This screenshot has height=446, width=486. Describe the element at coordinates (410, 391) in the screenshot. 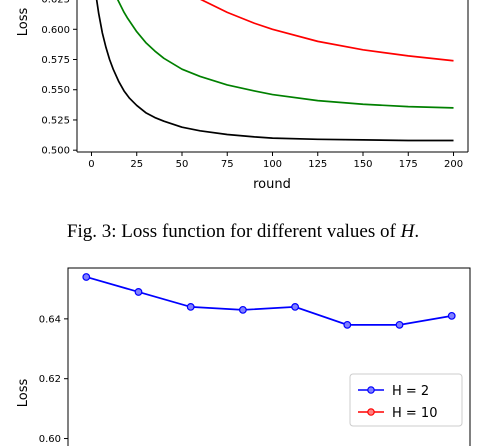

I see `legend-label-h2: H = 2` at that location.